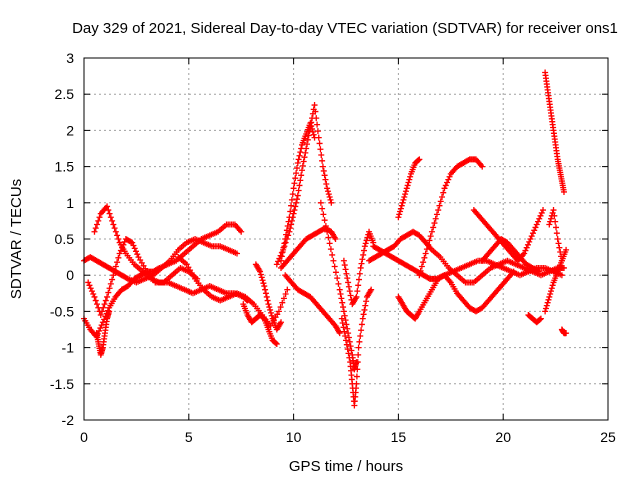 This screenshot has height=480, width=640. Describe the element at coordinates (65, 167) in the screenshot. I see `y-tick-label: 1.5` at that location.